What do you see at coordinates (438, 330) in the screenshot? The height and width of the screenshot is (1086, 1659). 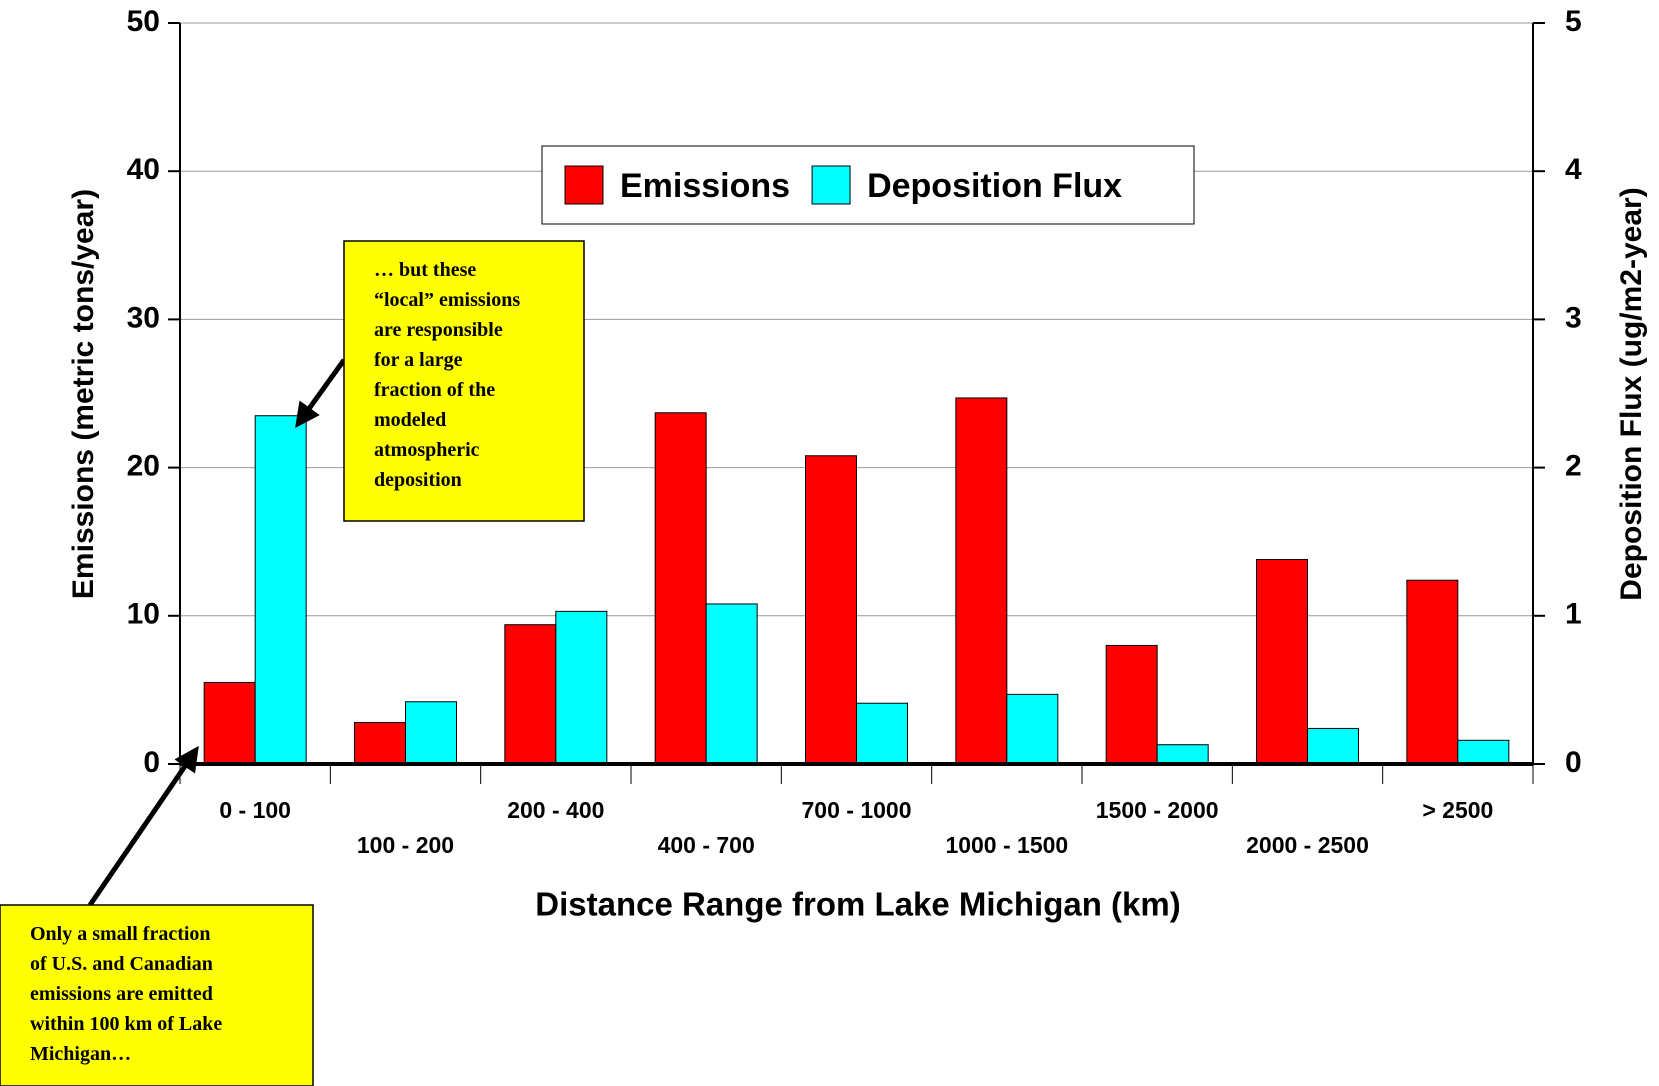 I see `annotation-text: are responsible` at bounding box center [438, 330].